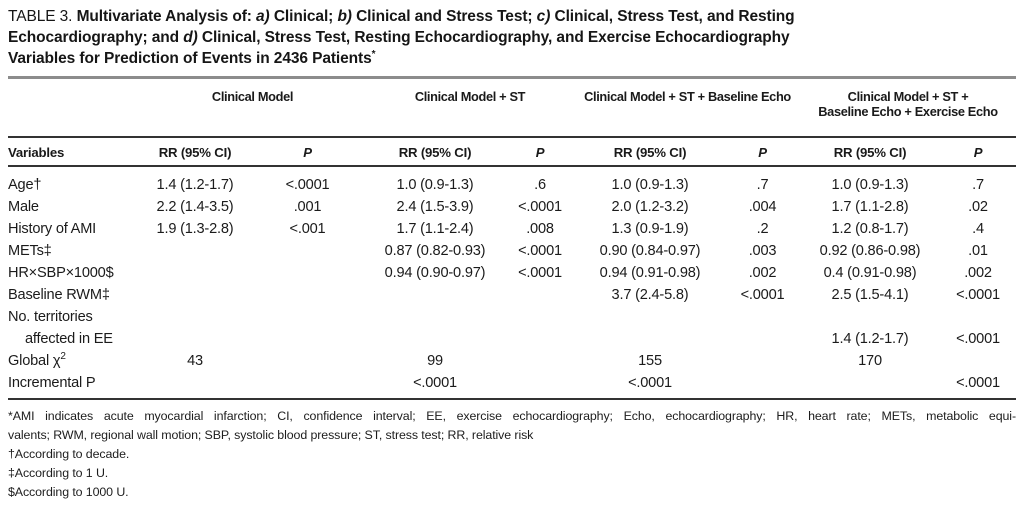 The image size is (1024, 507). I want to click on row-label: Male, so click(23, 207).